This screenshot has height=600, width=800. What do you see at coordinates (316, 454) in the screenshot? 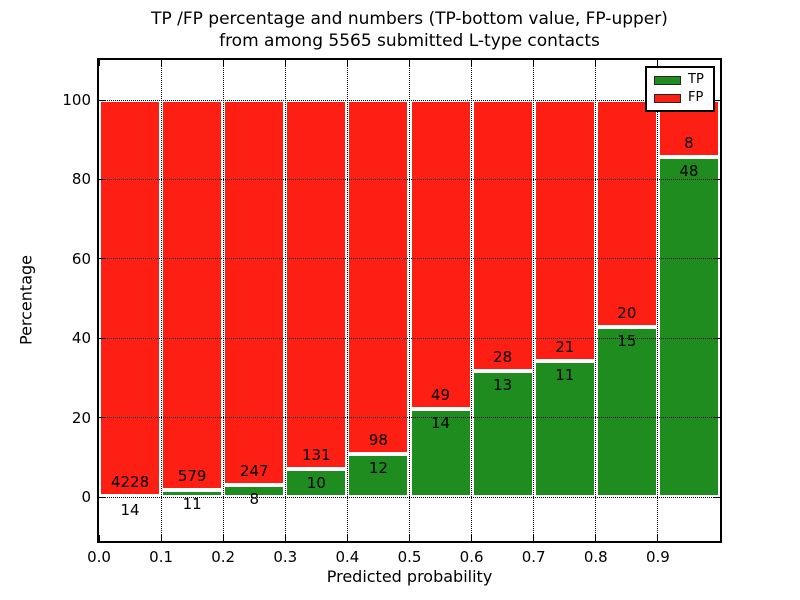
I see `fp-count-label: 131` at bounding box center [316, 454].